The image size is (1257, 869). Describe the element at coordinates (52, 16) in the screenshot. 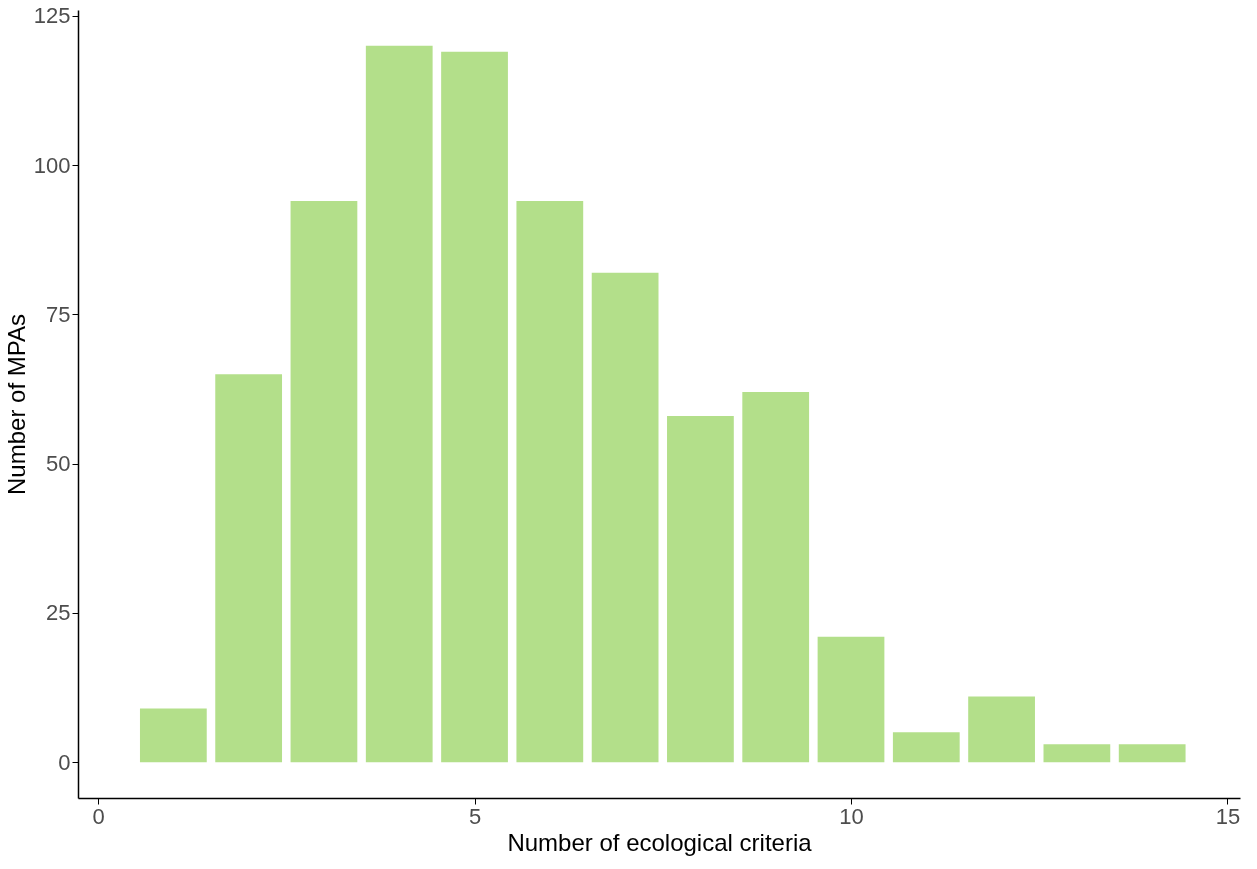

I see `y-tick-label: 125` at that location.